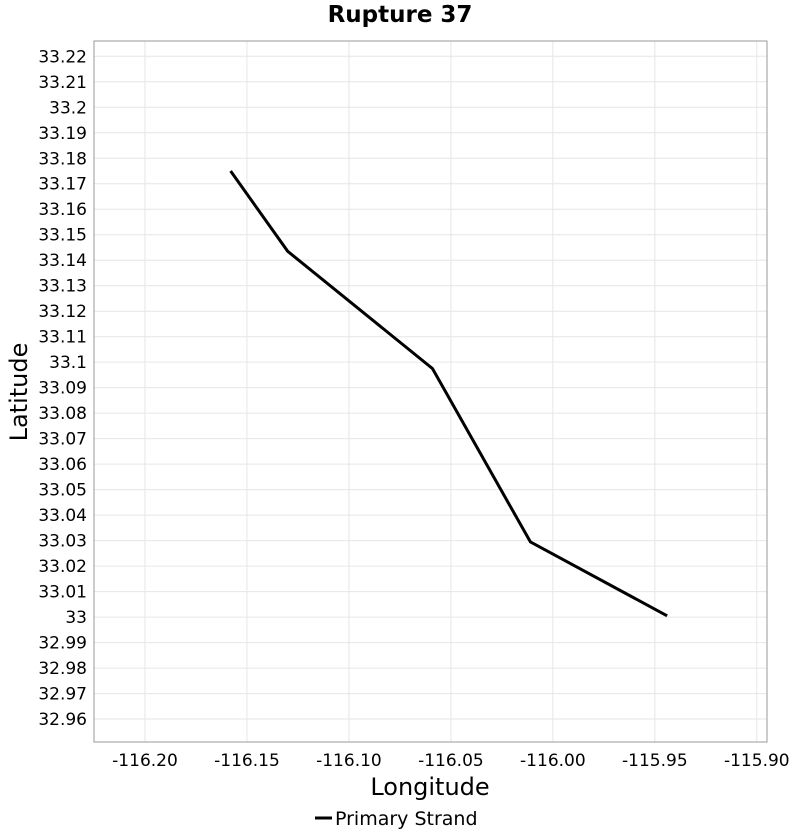 The width and height of the screenshot is (800, 834). What do you see at coordinates (62, 567) in the screenshot?
I see `y-tick-label: 33.02` at bounding box center [62, 567].